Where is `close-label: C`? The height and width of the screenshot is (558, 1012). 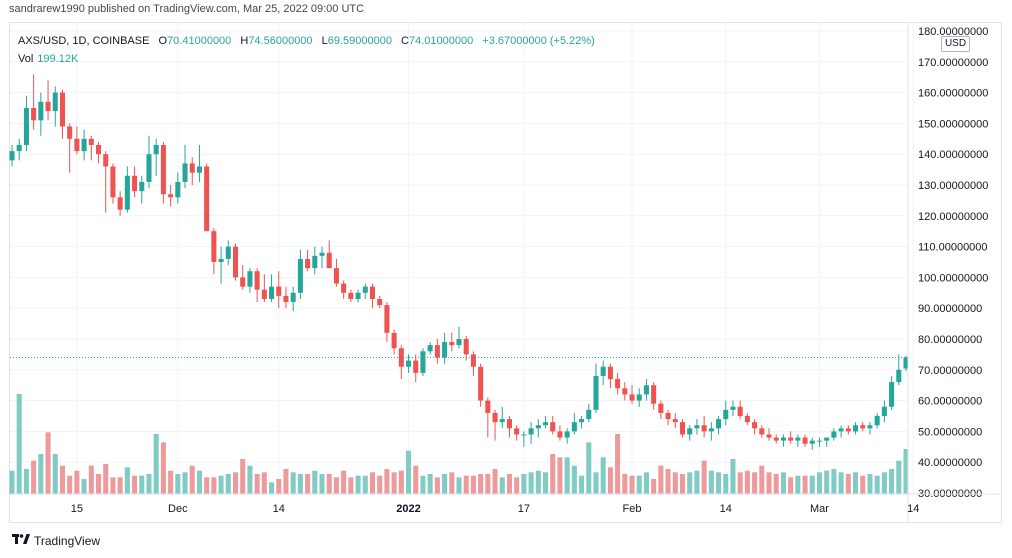 close-label: C is located at coordinates (405, 41).